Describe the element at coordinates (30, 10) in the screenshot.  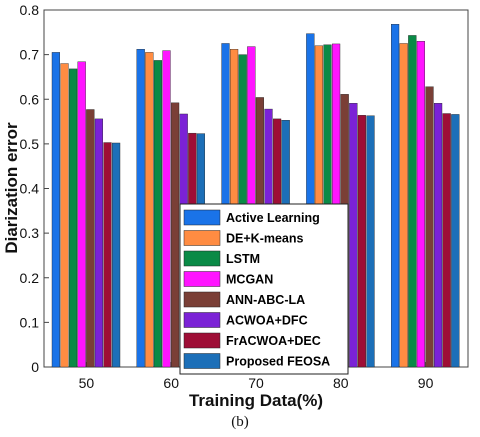
I see `y-tick-label: 0.8` at that location.